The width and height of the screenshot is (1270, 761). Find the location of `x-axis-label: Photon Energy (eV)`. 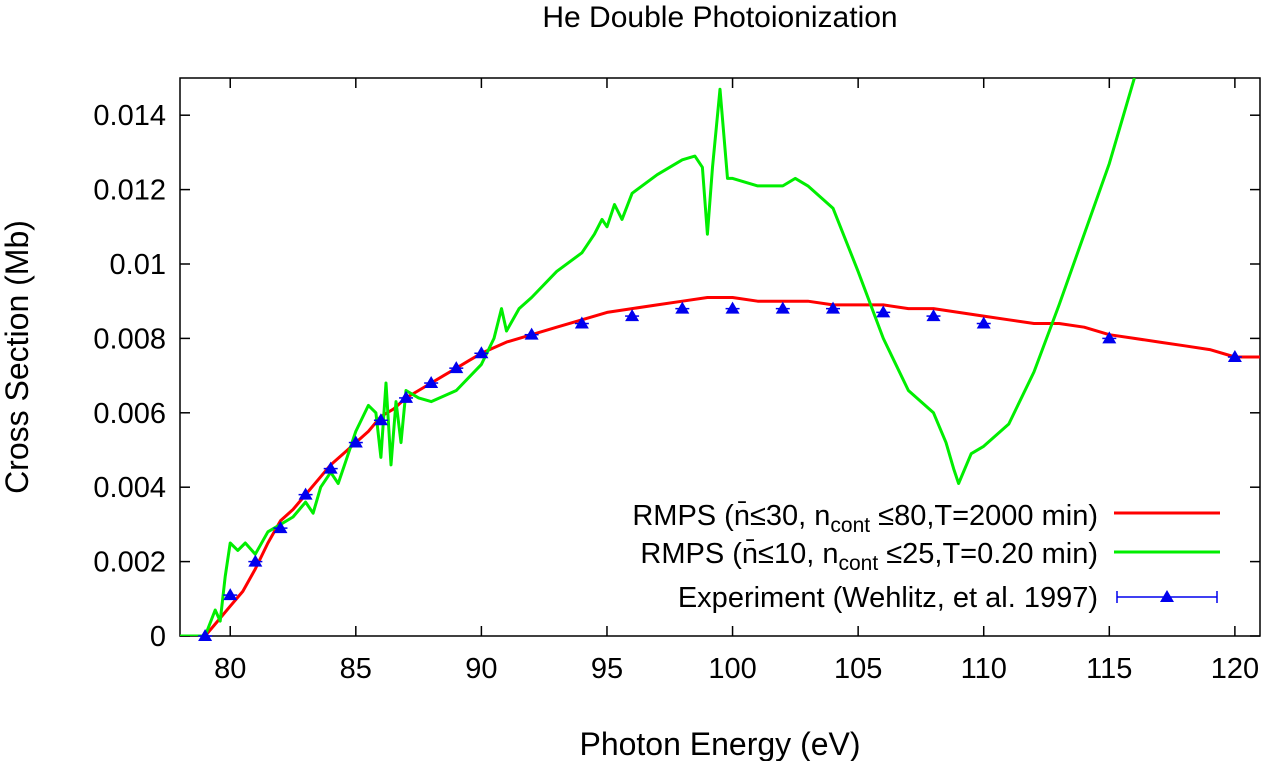

x-axis-label: Photon Energy (eV) is located at coordinates (719, 743).